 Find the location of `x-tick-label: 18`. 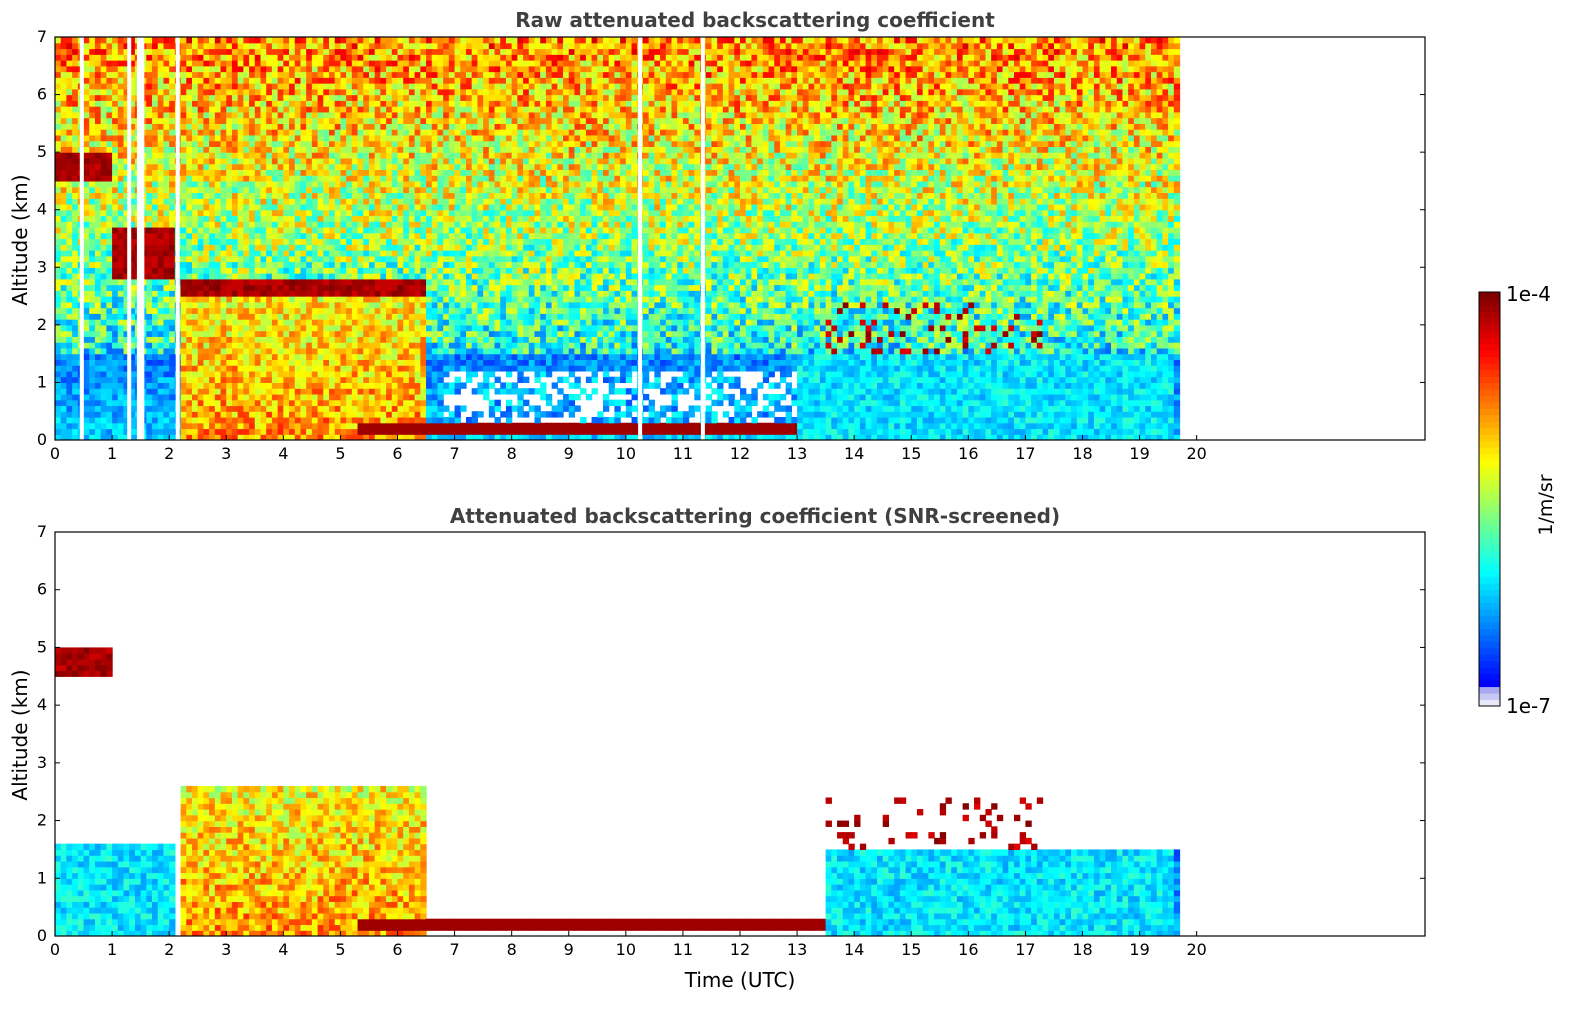

x-tick-label: 18 is located at coordinates (1082, 949).